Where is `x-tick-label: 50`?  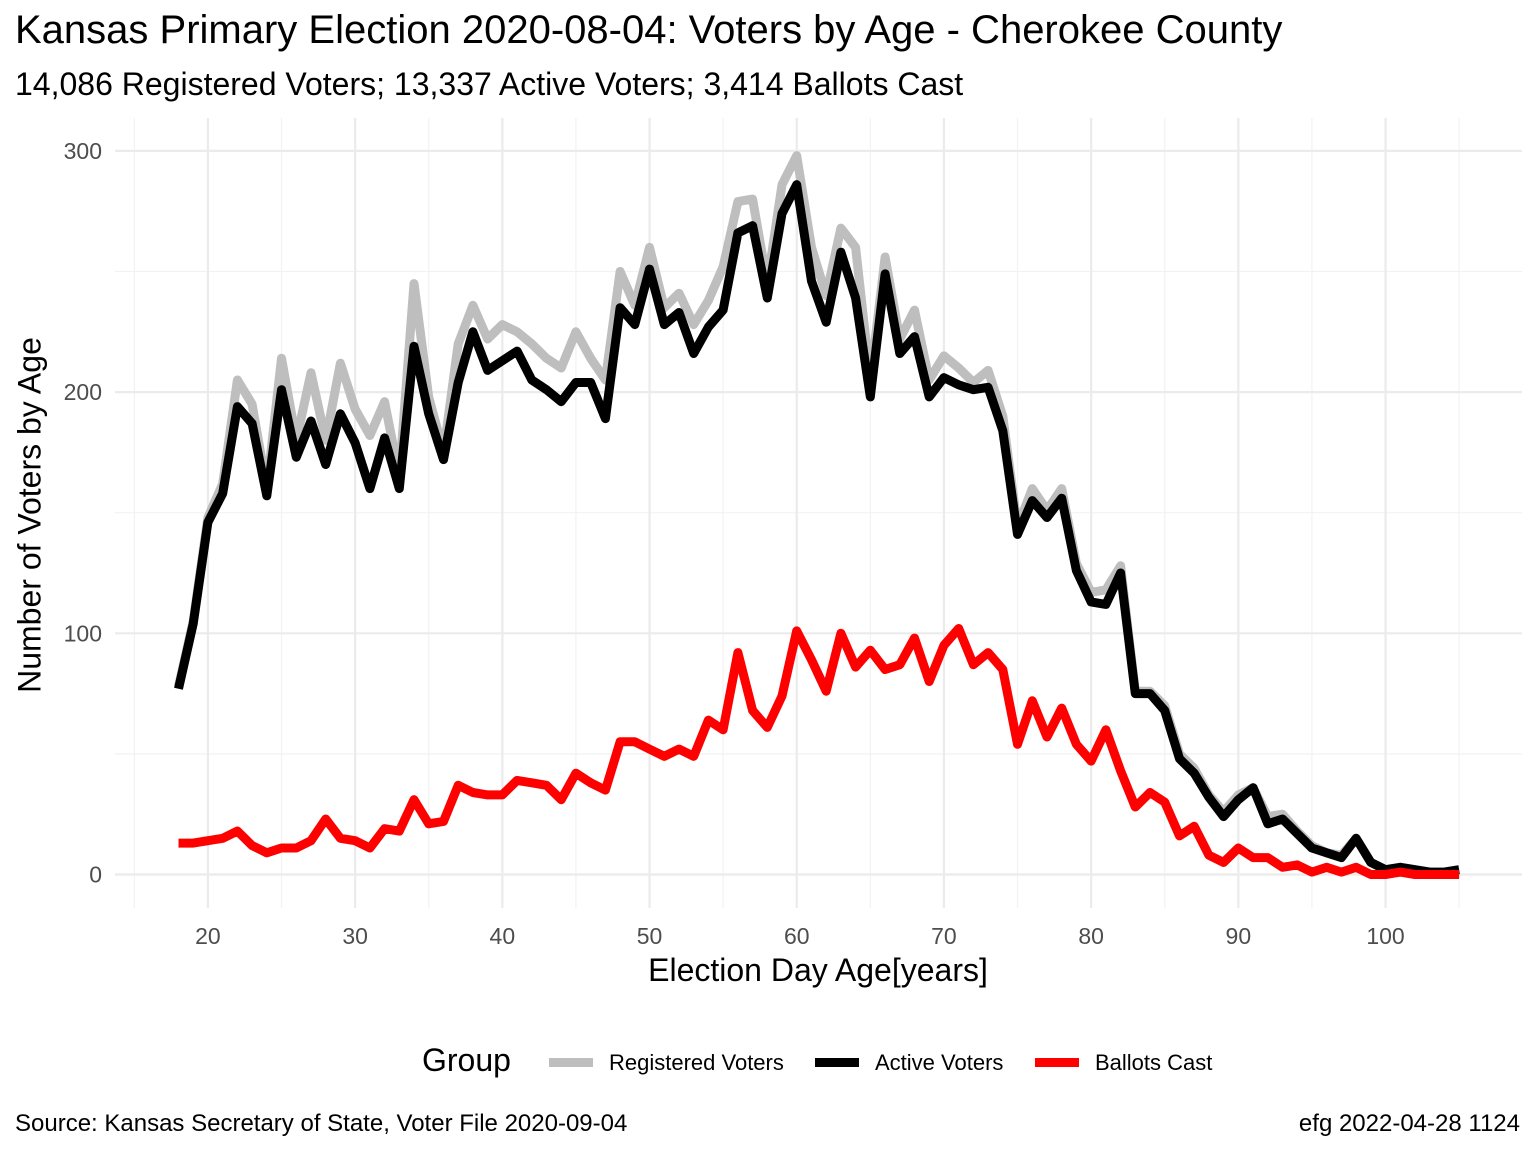
x-tick-label: 50 is located at coordinates (650, 936).